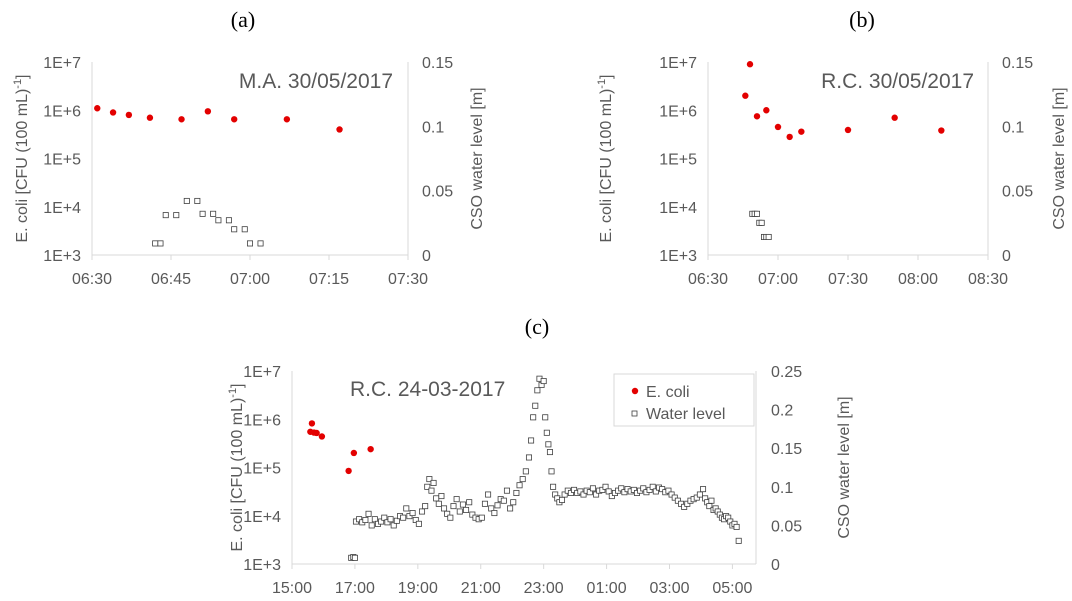 The height and width of the screenshot is (601, 1072). What do you see at coordinates (685, 414) in the screenshot?
I see `legend-label-water-level: Water level` at bounding box center [685, 414].